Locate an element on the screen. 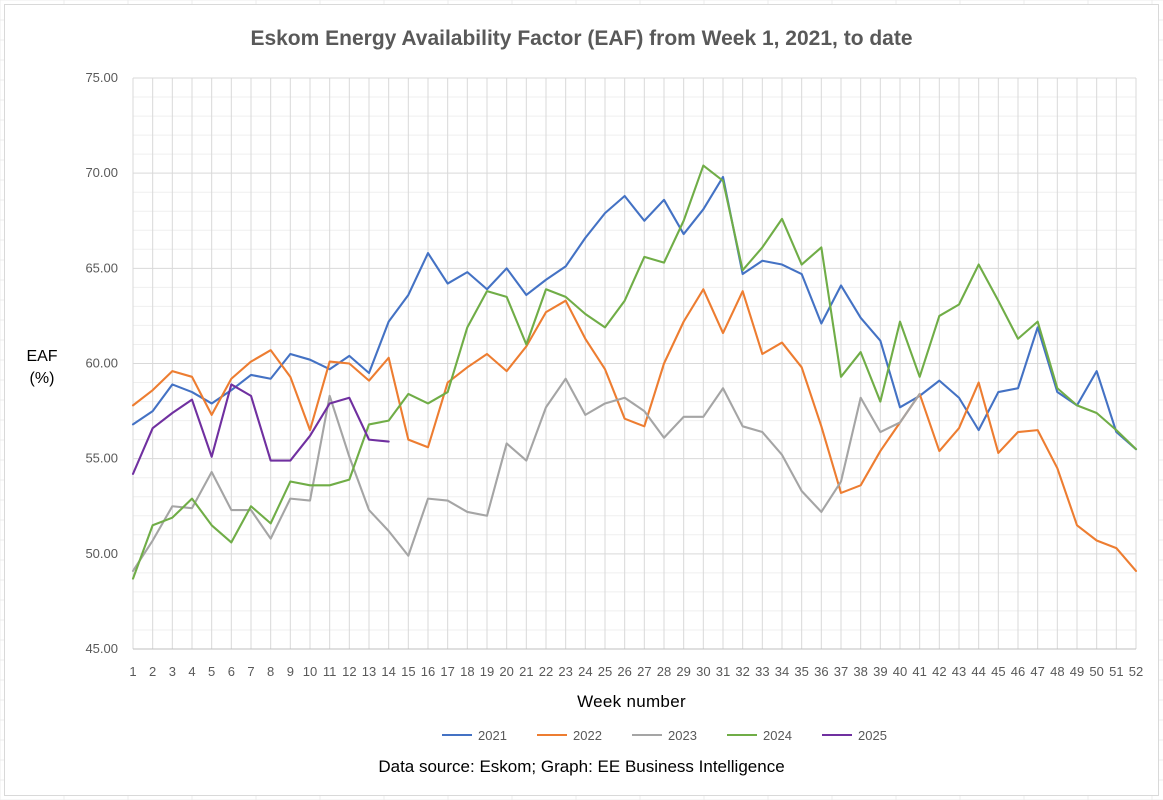  y-axis-label-line-1: EAF is located at coordinates (42, 356).